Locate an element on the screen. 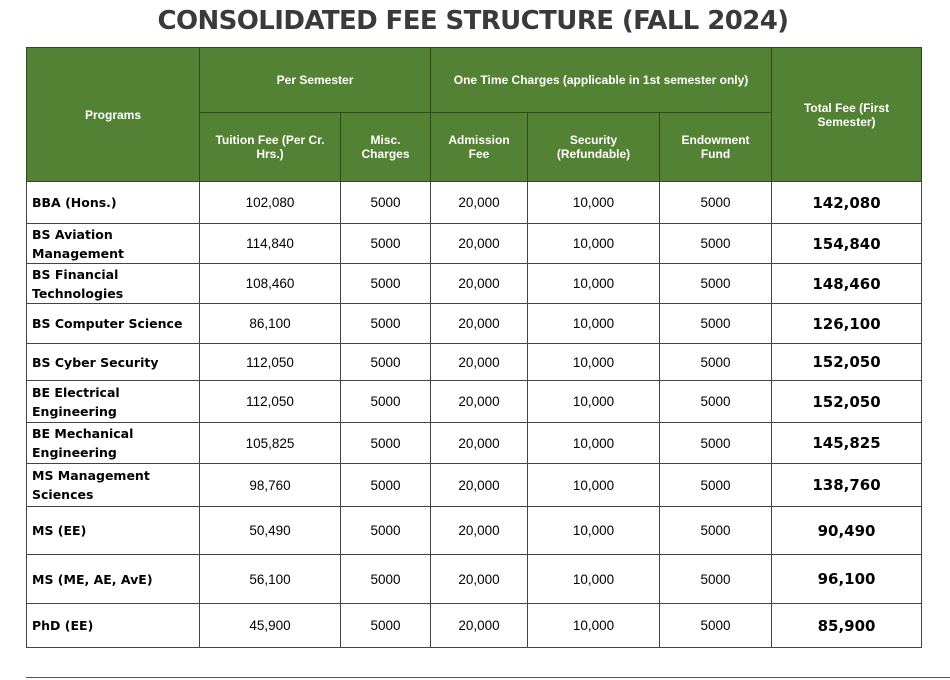 This screenshot has height=680, width=950. table-row: MS (EE) 50,490 5000 20,000 10,000 5000 90,490 is located at coordinates (474, 530).